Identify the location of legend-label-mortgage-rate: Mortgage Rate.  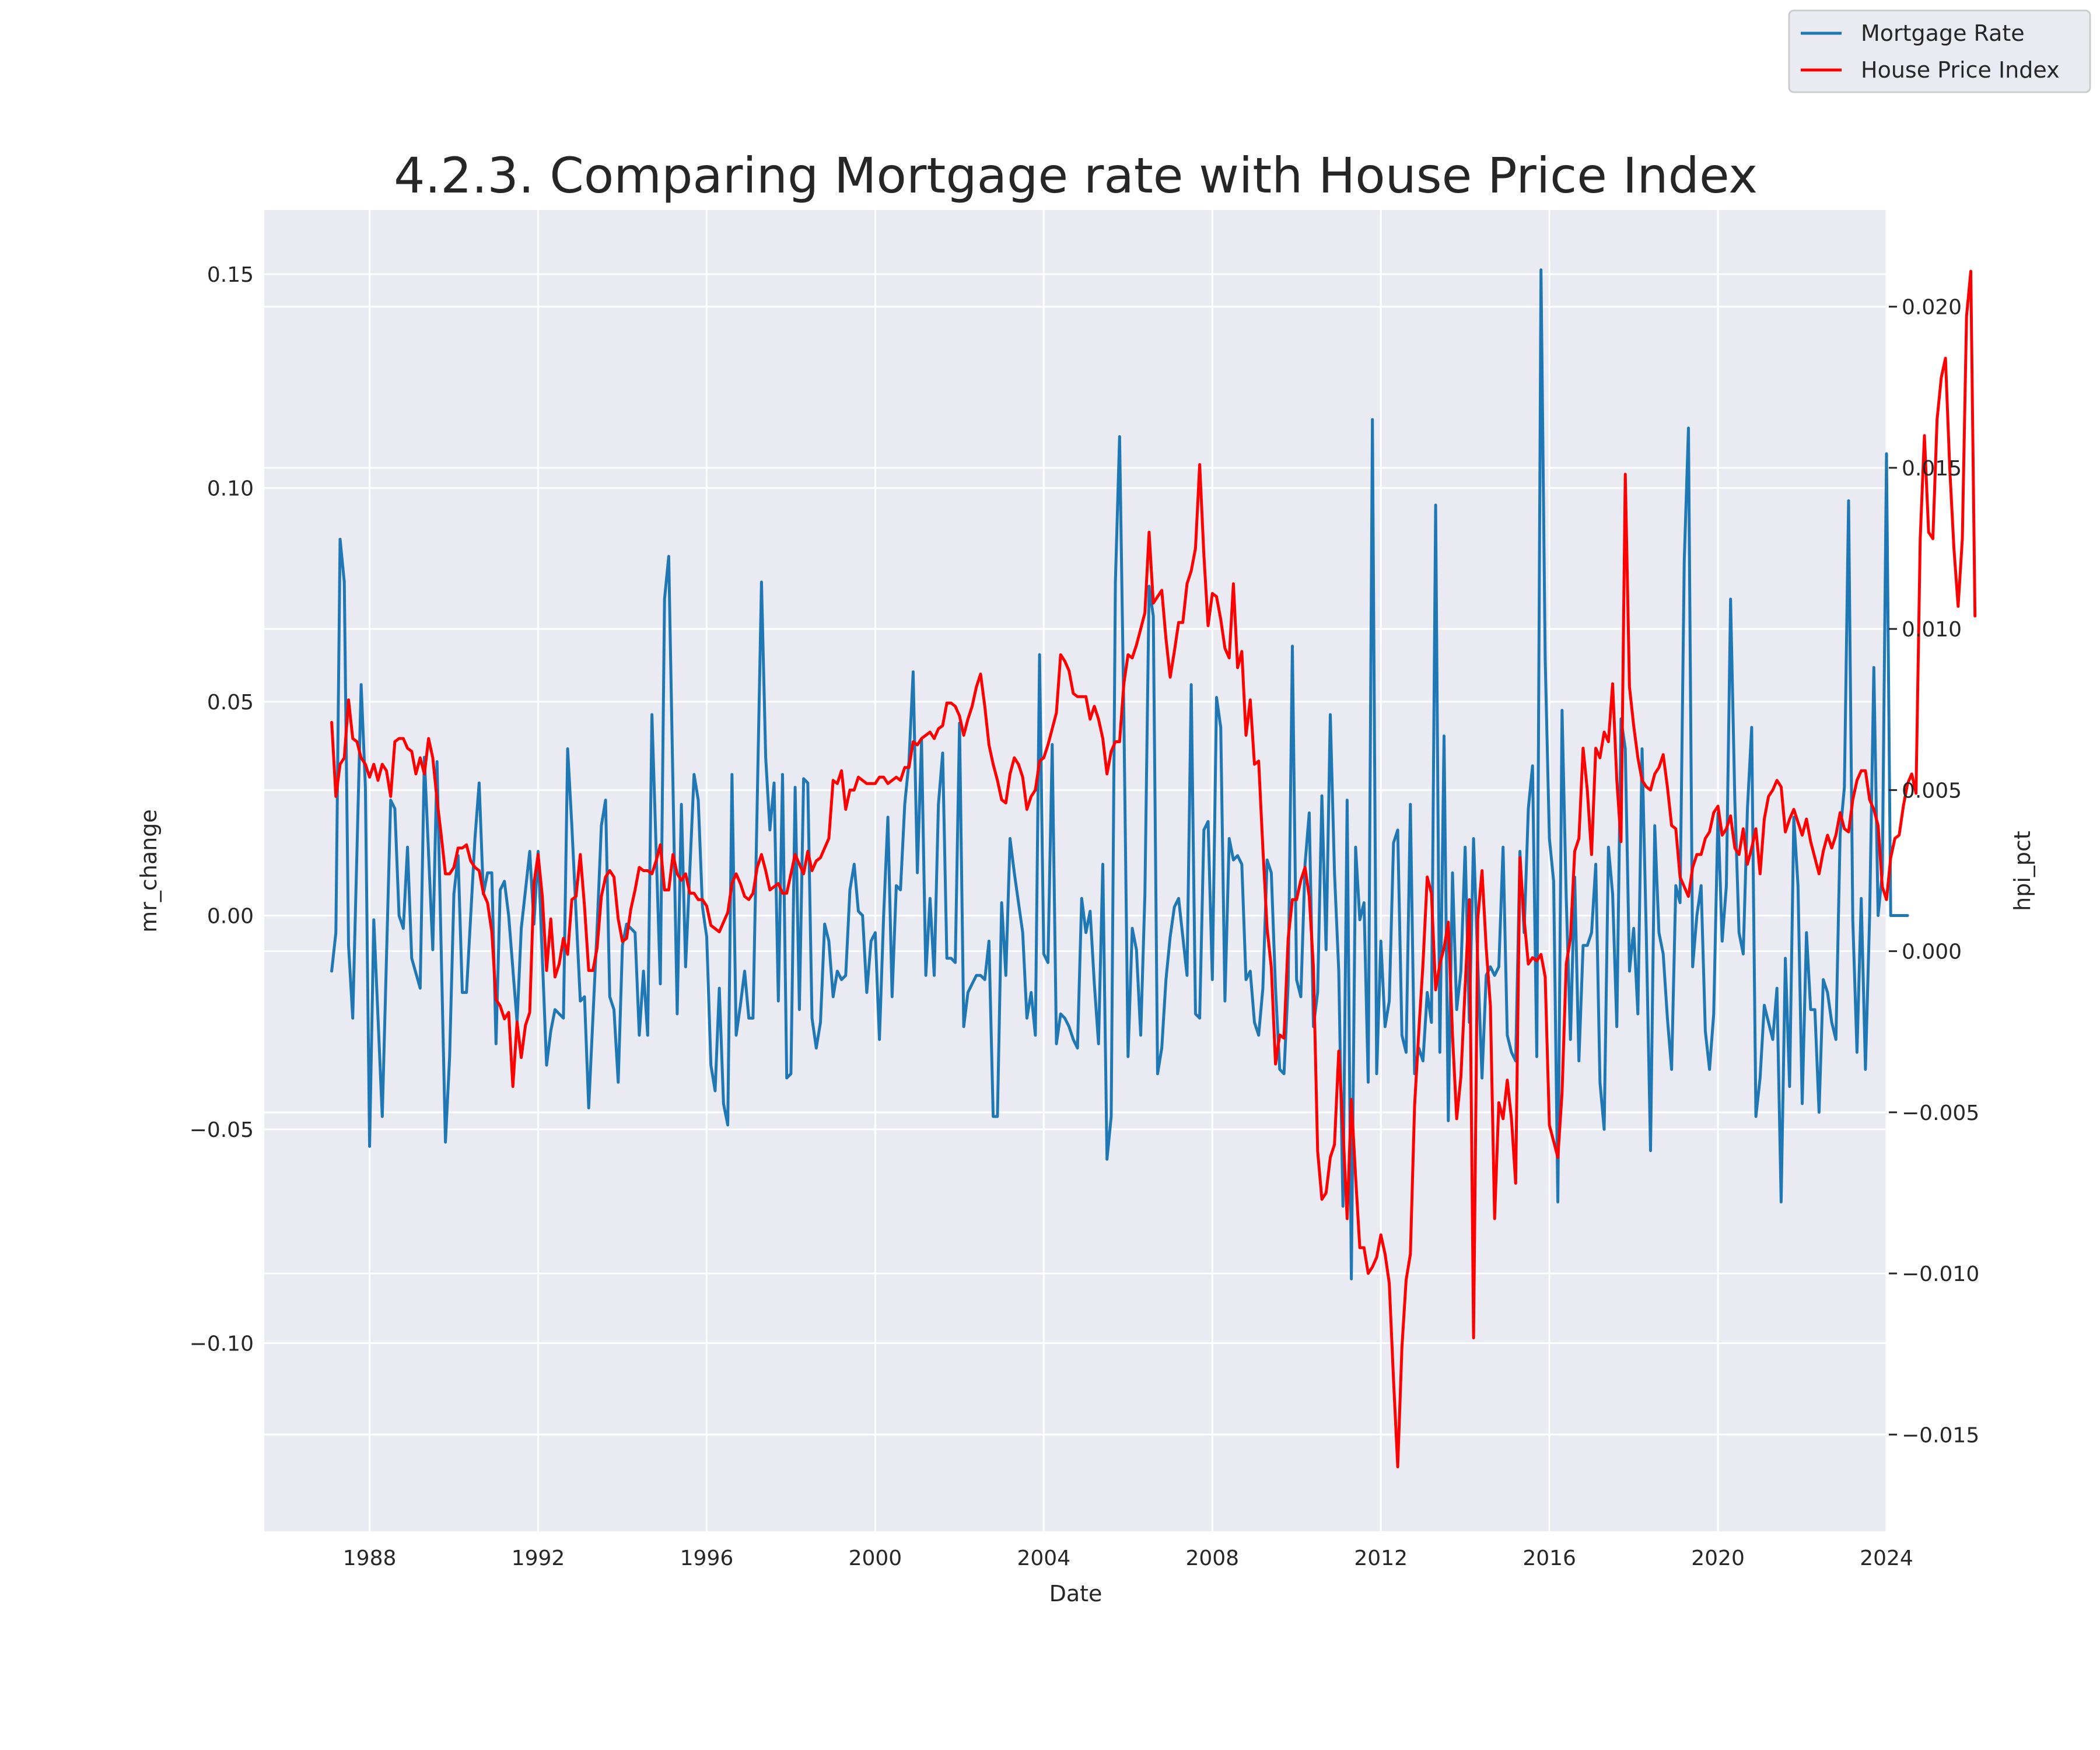
(1943, 33).